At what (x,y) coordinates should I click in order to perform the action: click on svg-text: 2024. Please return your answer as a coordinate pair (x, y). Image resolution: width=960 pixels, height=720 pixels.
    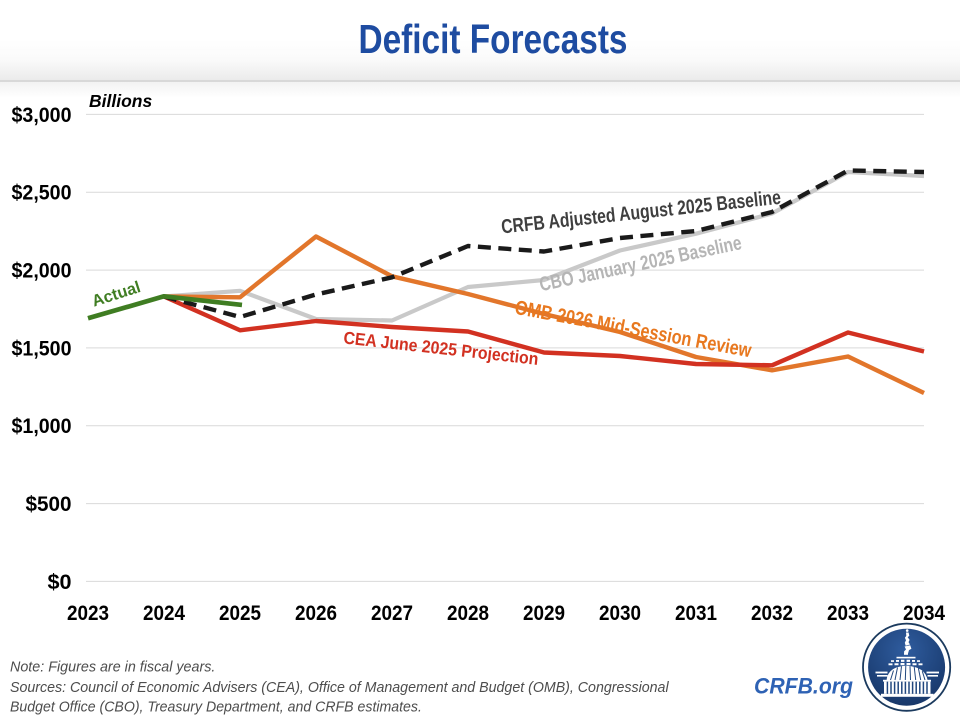
    Looking at the image, I should click on (164, 613).